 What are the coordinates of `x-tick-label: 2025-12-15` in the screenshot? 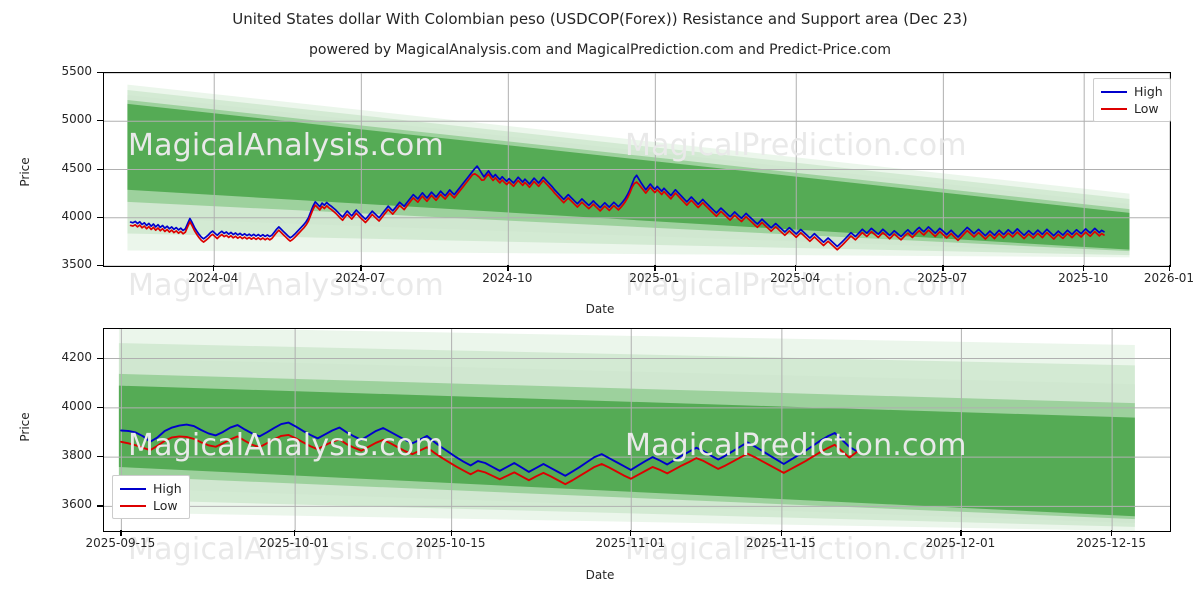 It's located at (1111, 543).